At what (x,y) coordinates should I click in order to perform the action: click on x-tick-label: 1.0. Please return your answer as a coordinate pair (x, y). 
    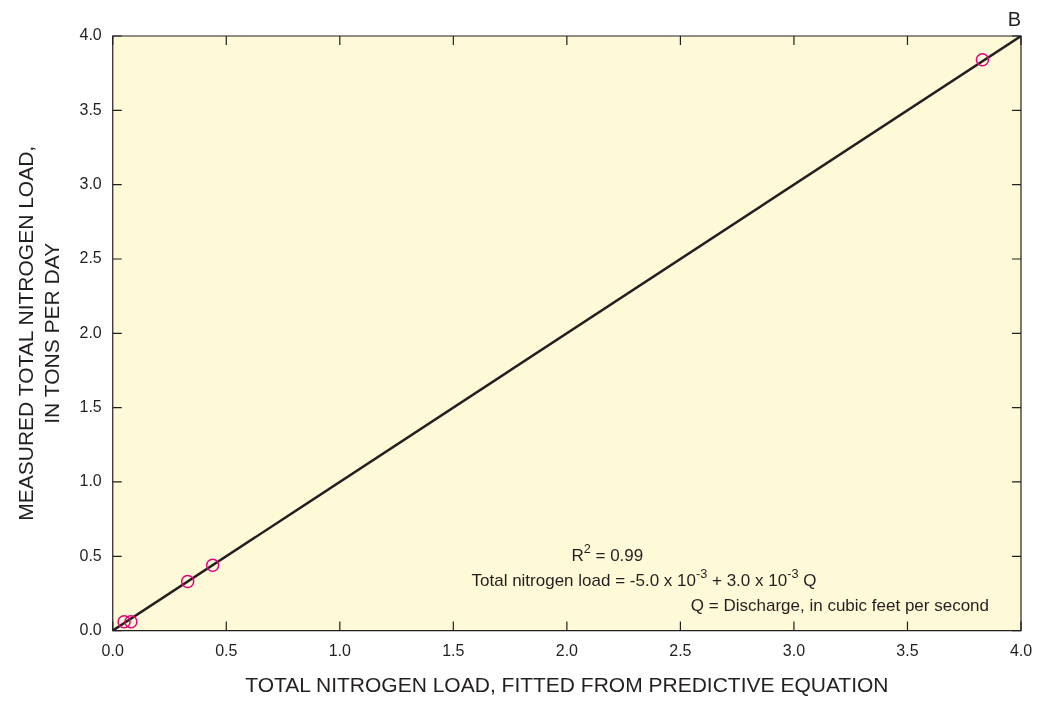
    Looking at the image, I should click on (340, 650).